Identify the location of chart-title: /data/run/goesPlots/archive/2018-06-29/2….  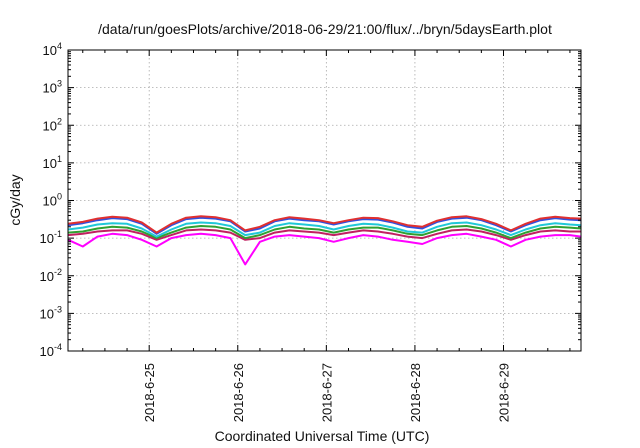
(325, 29).